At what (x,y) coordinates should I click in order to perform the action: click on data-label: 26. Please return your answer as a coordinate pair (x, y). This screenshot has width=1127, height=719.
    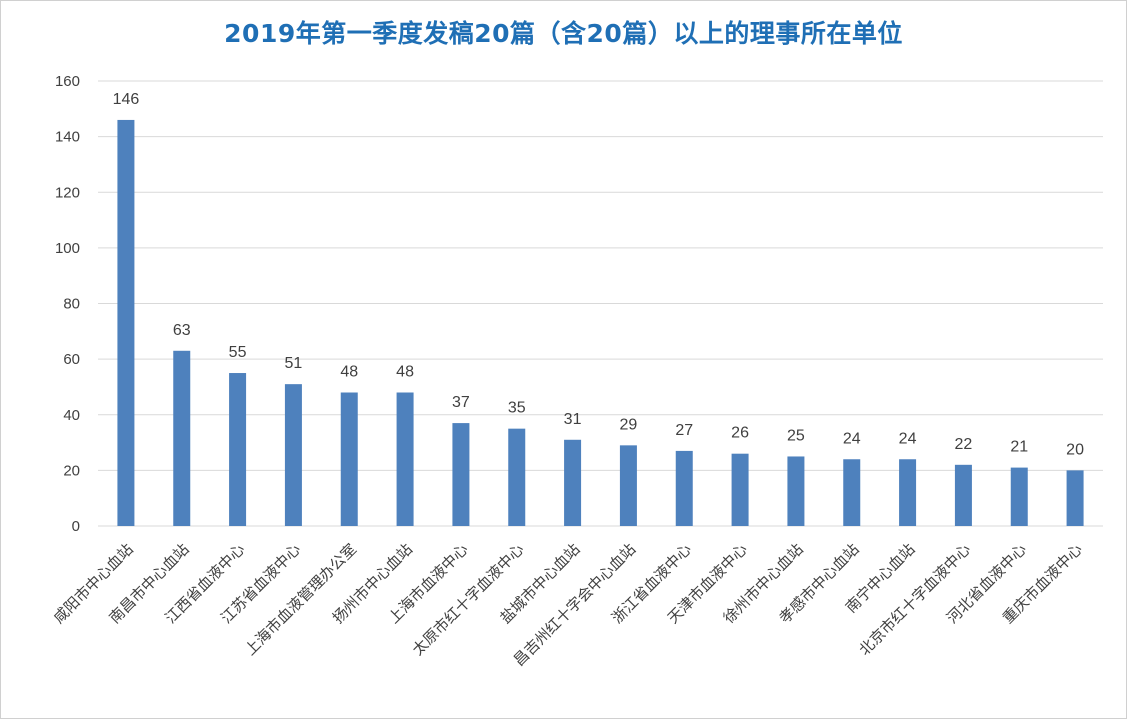
    Looking at the image, I should click on (740, 433).